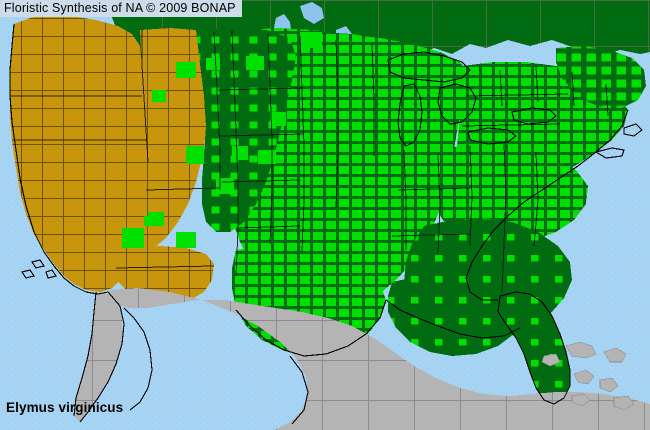  I want to click on credit-bar: Floristic Synthesis of NA © 2009 BONAP, so click(121, 8).